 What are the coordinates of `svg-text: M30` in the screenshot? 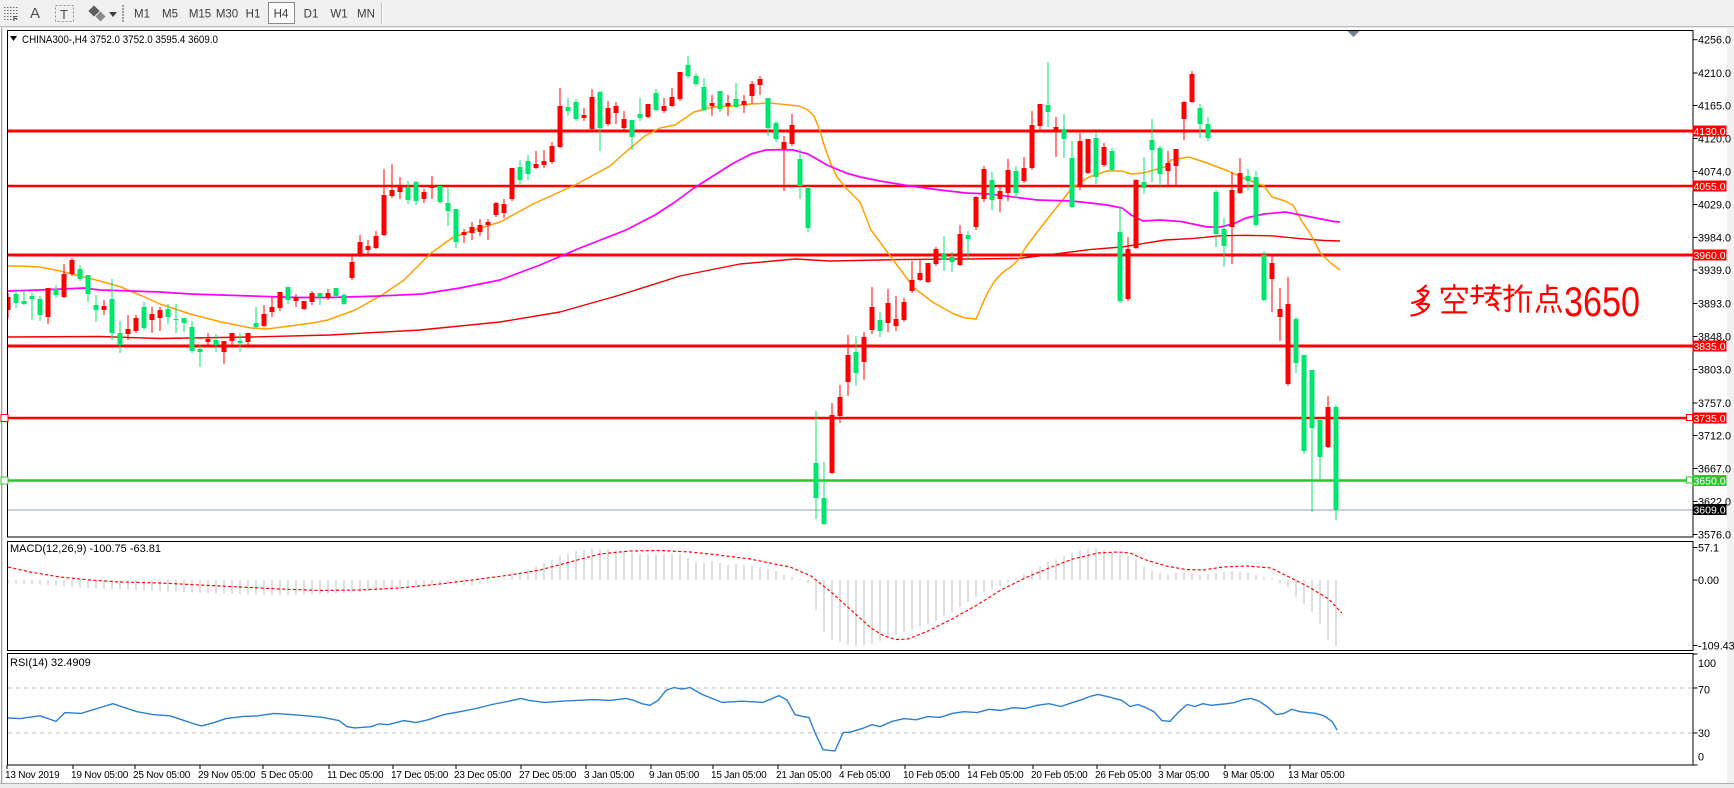 It's located at (227, 15).